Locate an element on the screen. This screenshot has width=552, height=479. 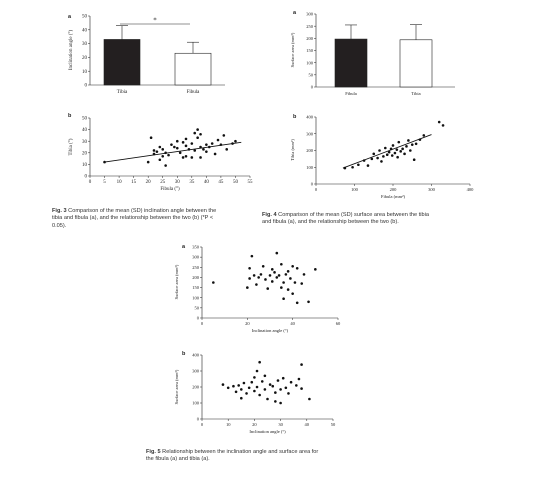
fig5b-x-tick-label: 20 is located at coordinates (254, 424).